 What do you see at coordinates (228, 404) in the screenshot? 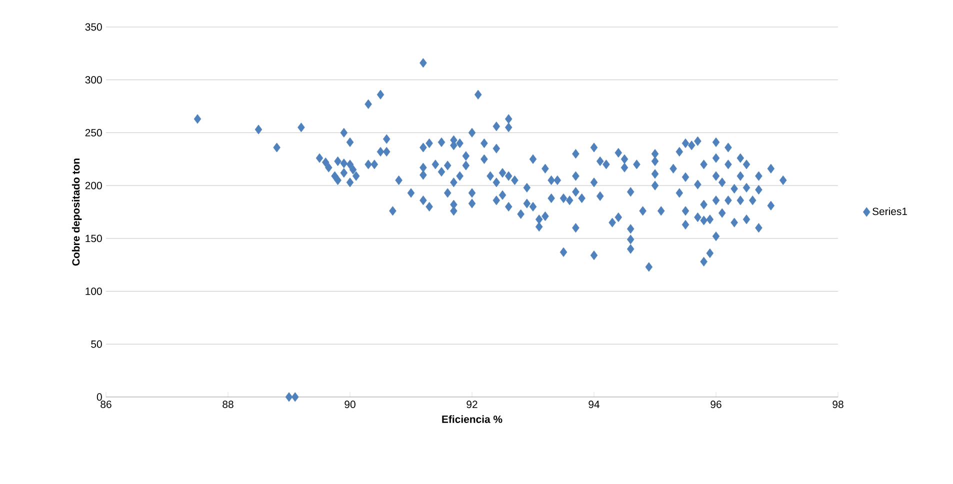
I see `x-tick-label: 88` at bounding box center [228, 404].